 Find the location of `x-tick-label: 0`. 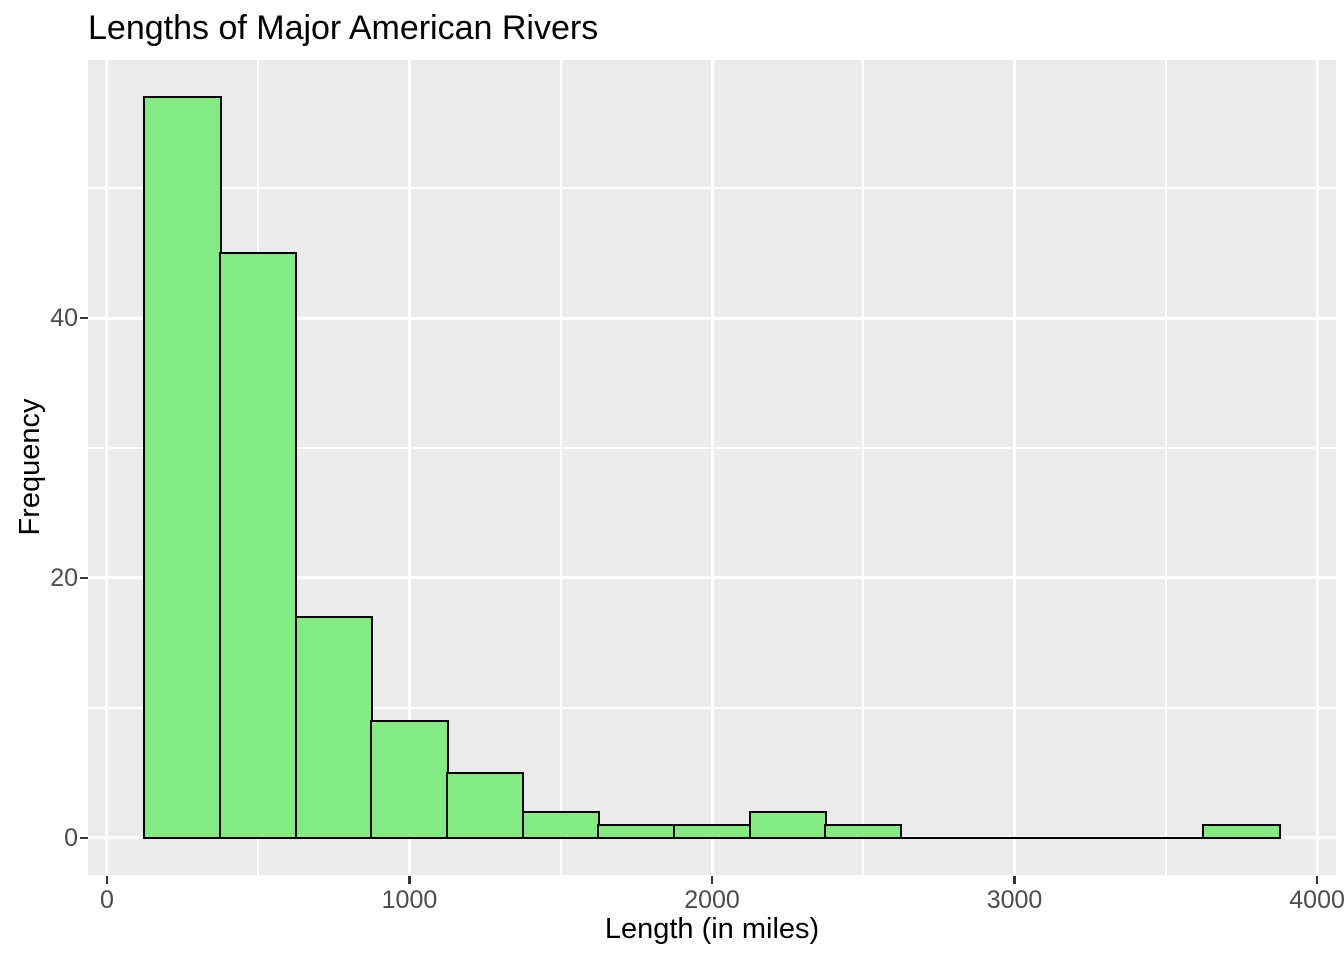

x-tick-label: 0 is located at coordinates (106, 900).